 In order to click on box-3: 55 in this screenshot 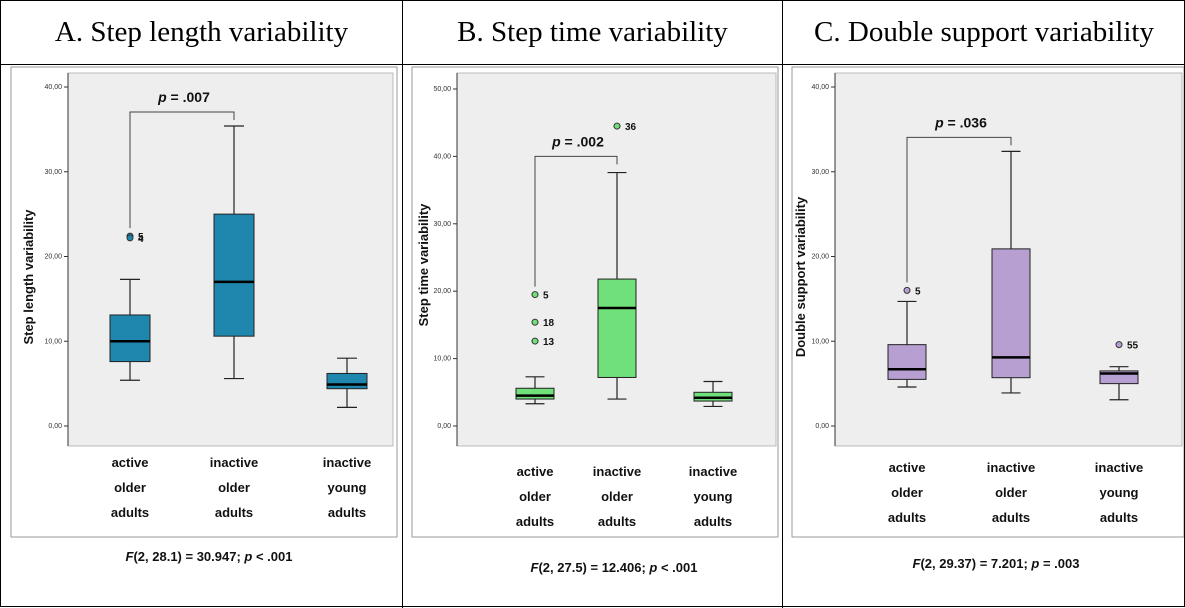, I will do `click(1119, 371)`.